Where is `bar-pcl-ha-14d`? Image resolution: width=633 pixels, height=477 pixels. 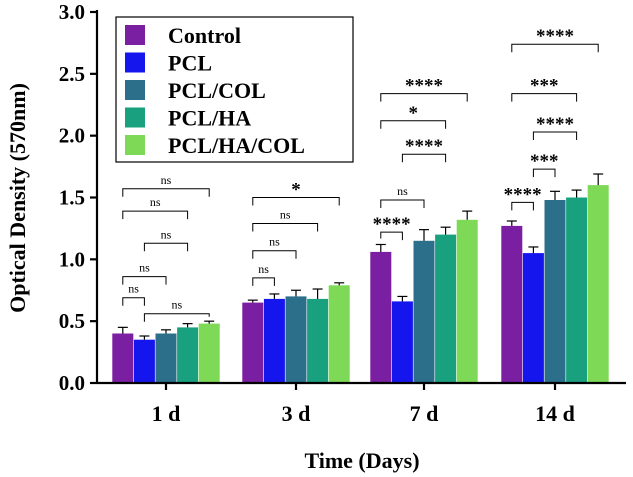
bar-pcl-ha-14d is located at coordinates (577, 290).